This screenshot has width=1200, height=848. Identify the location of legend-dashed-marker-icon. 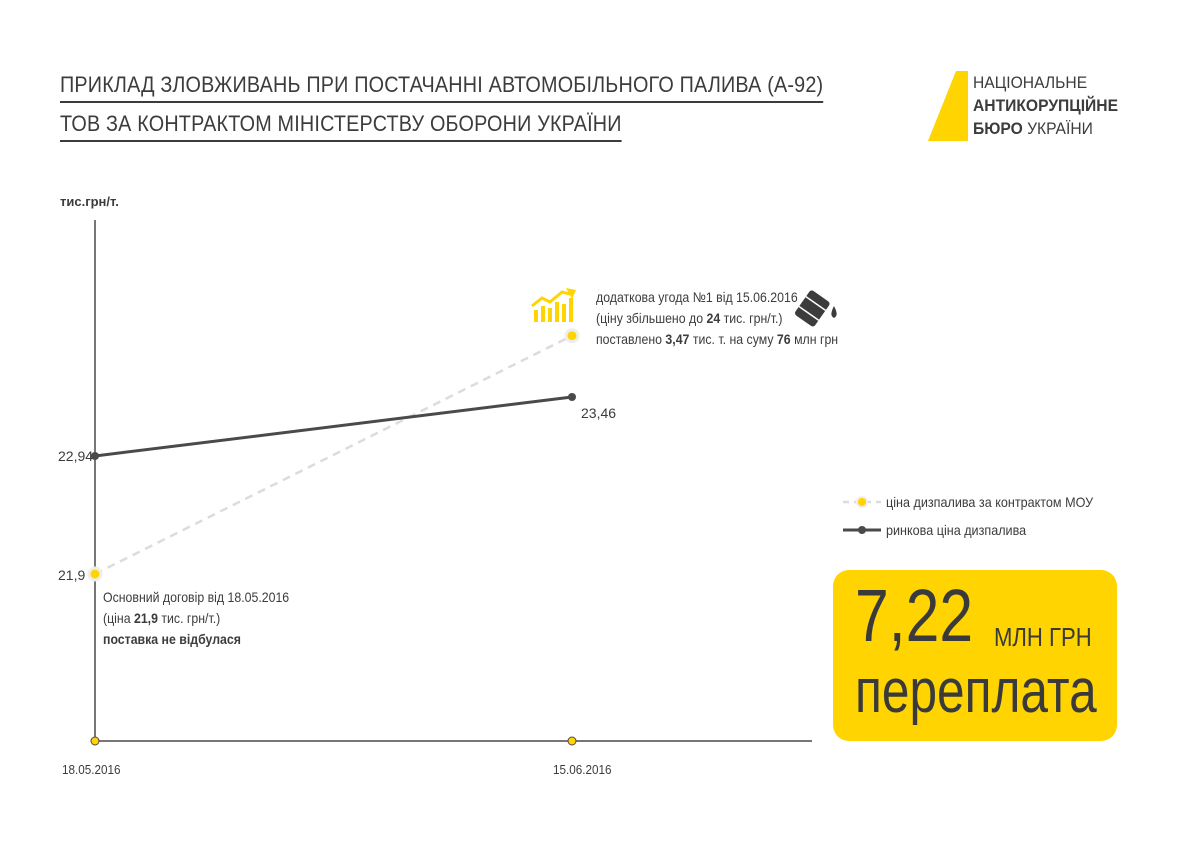
(862, 502).